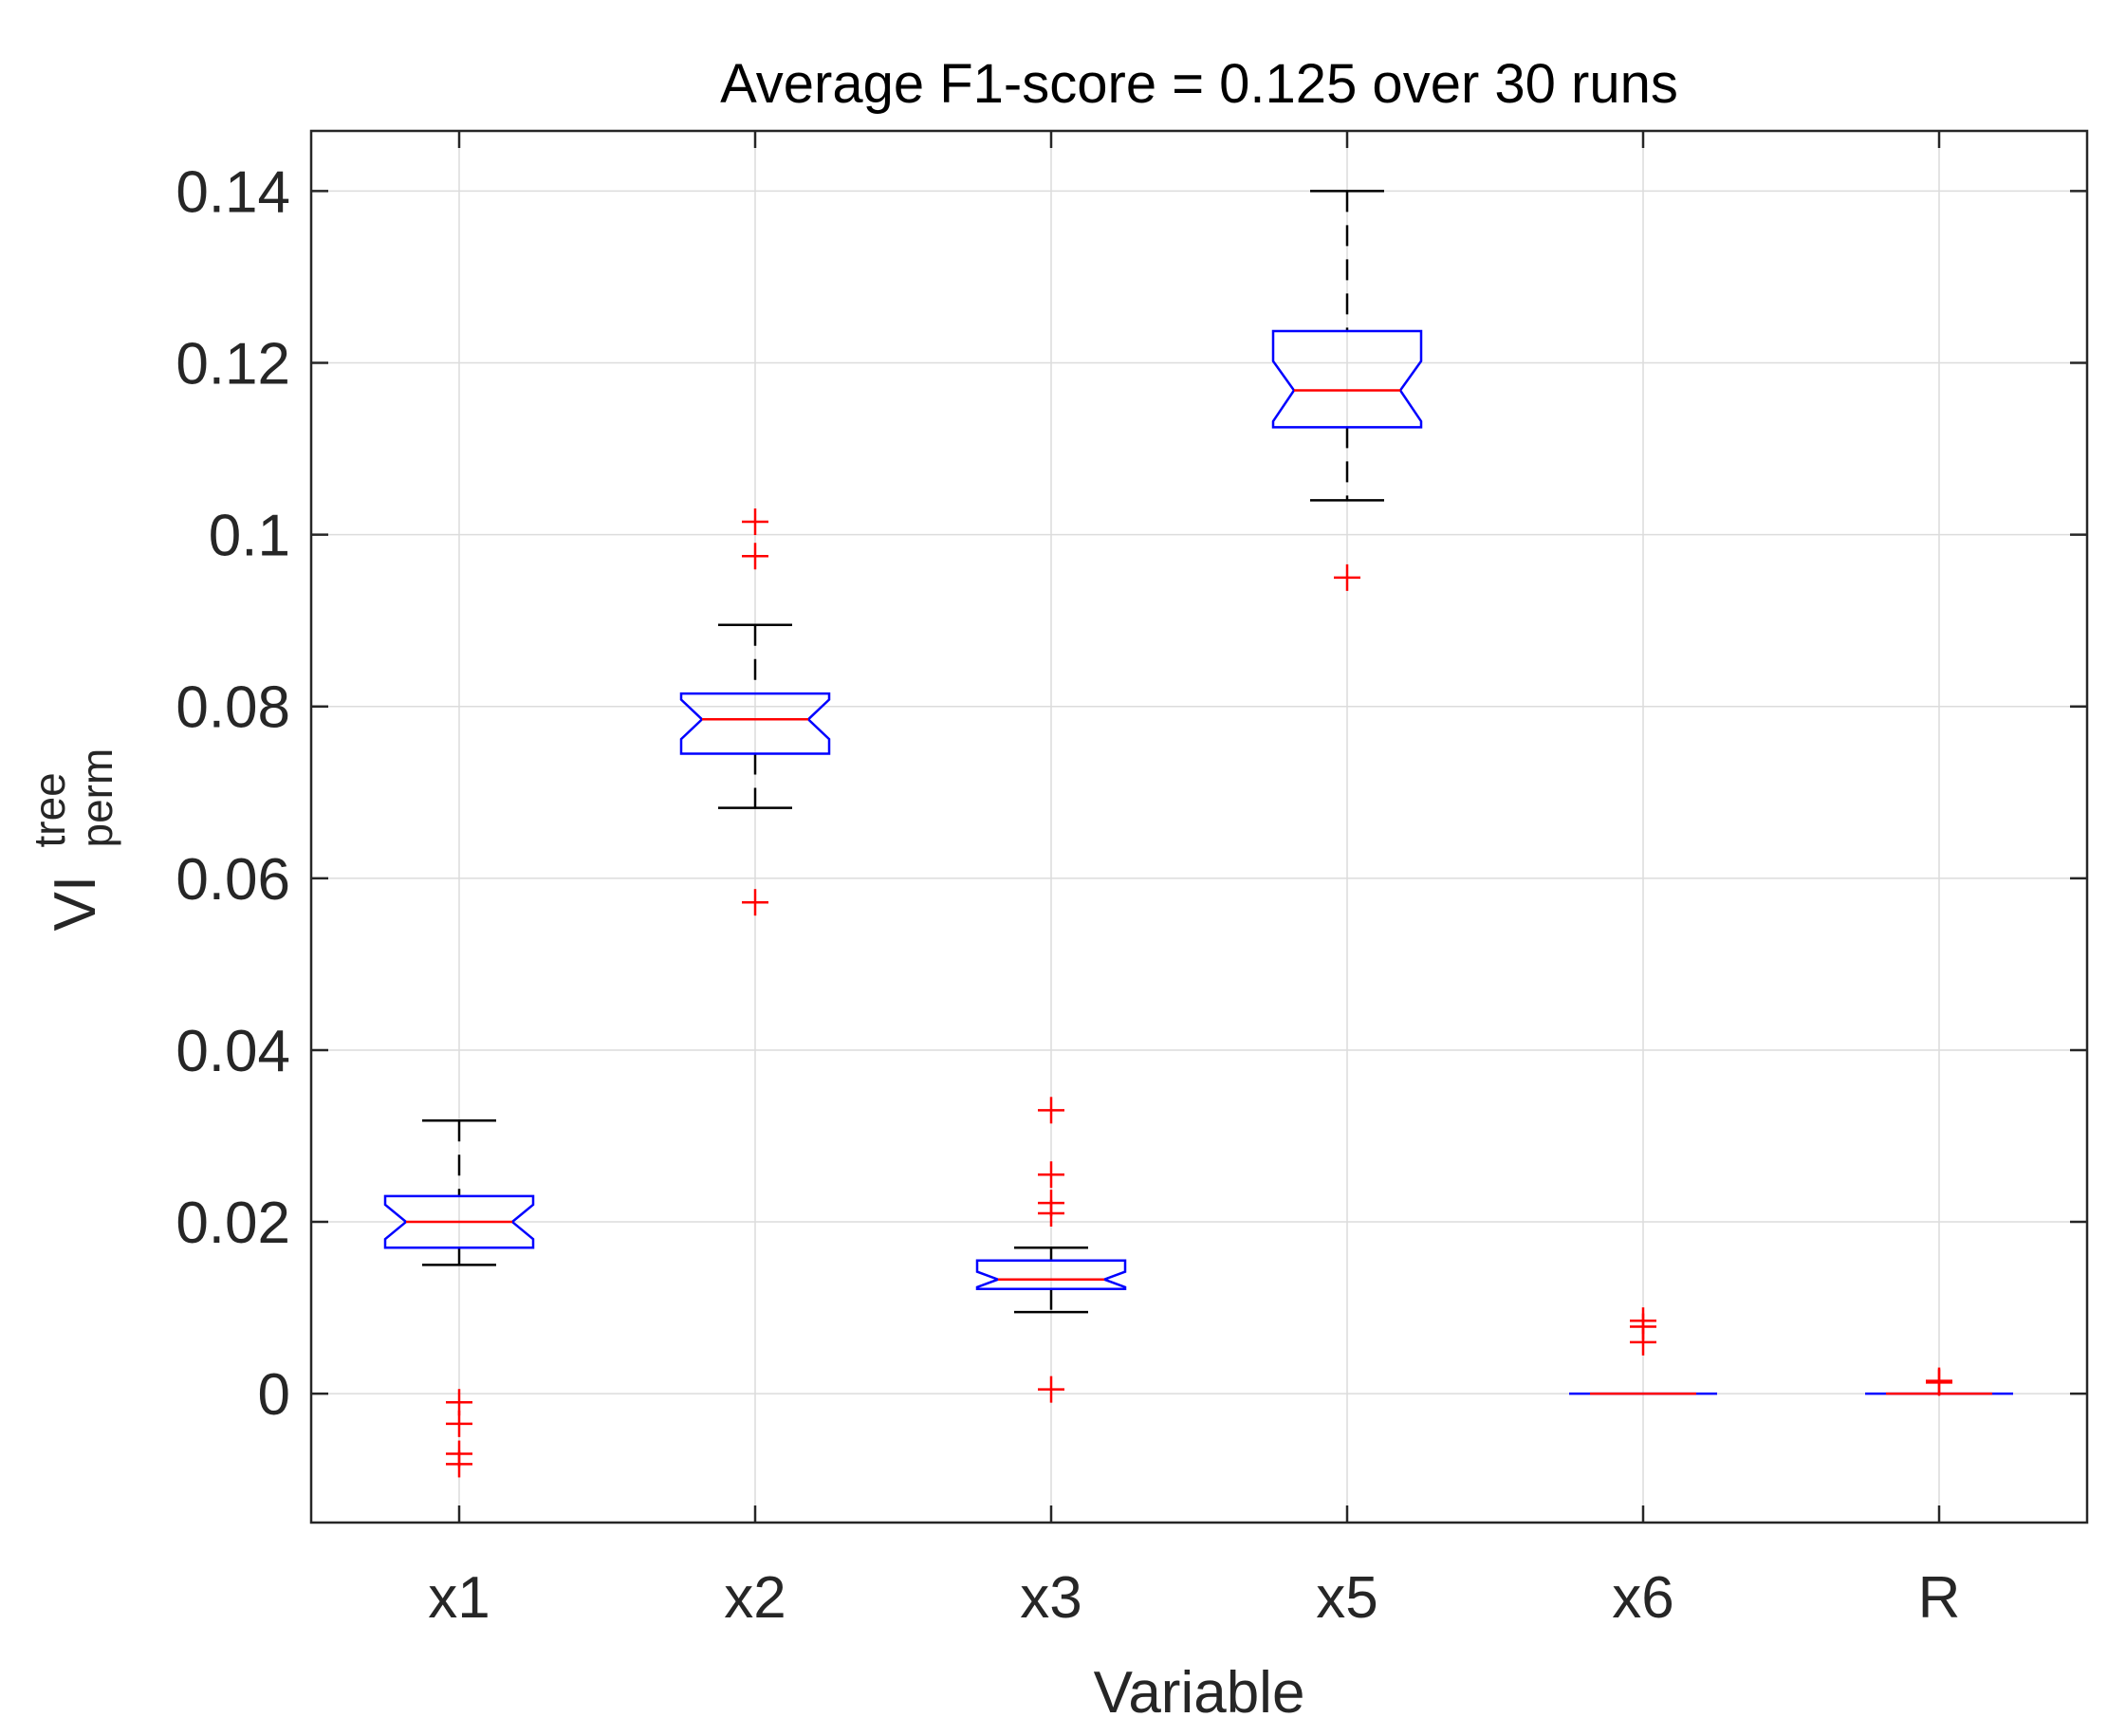 The image size is (2126, 1736). I want to click on y-axis-label: VI tree perm, so click(73, 840).